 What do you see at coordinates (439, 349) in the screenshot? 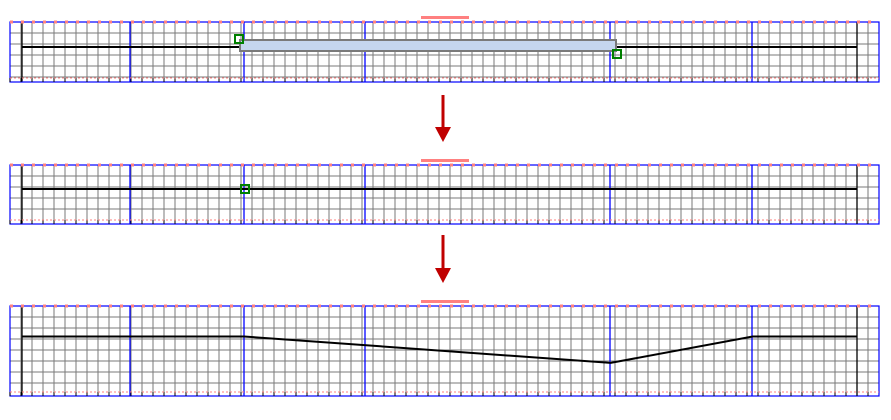
I see `automation-curve` at bounding box center [439, 349].